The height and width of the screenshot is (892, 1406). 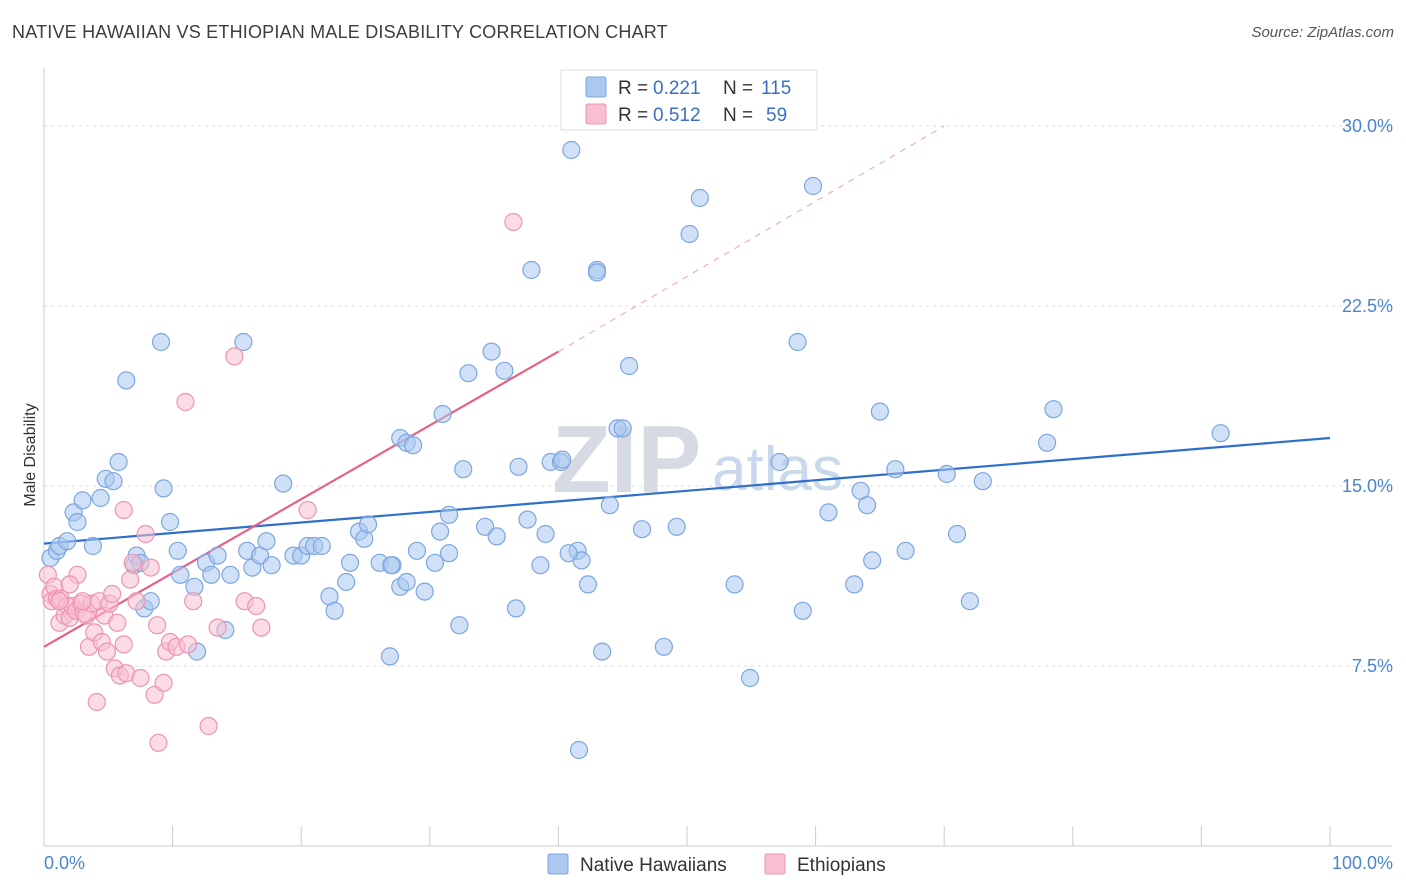 I want to click on bottom-legend-swatch-native-hawaiians, so click(x=558, y=864).